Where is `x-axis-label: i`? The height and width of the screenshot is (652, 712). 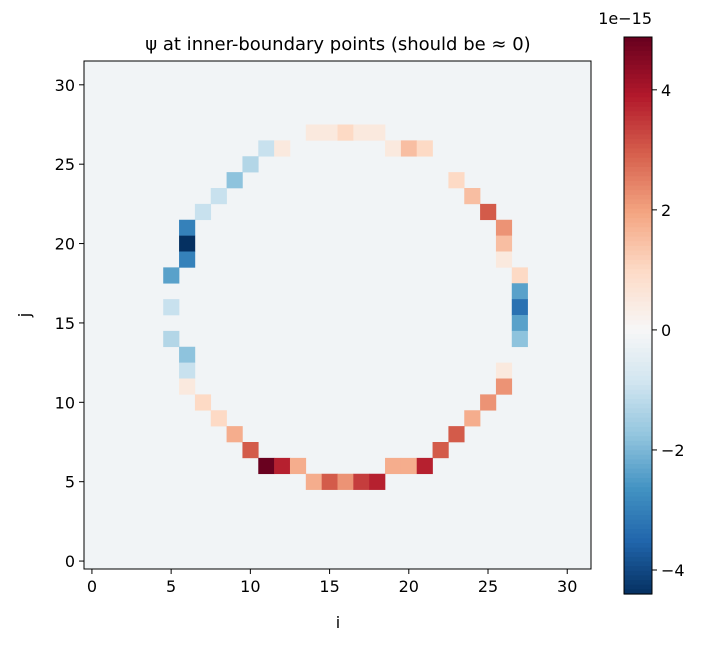
x-axis-label: i is located at coordinates (338, 622).